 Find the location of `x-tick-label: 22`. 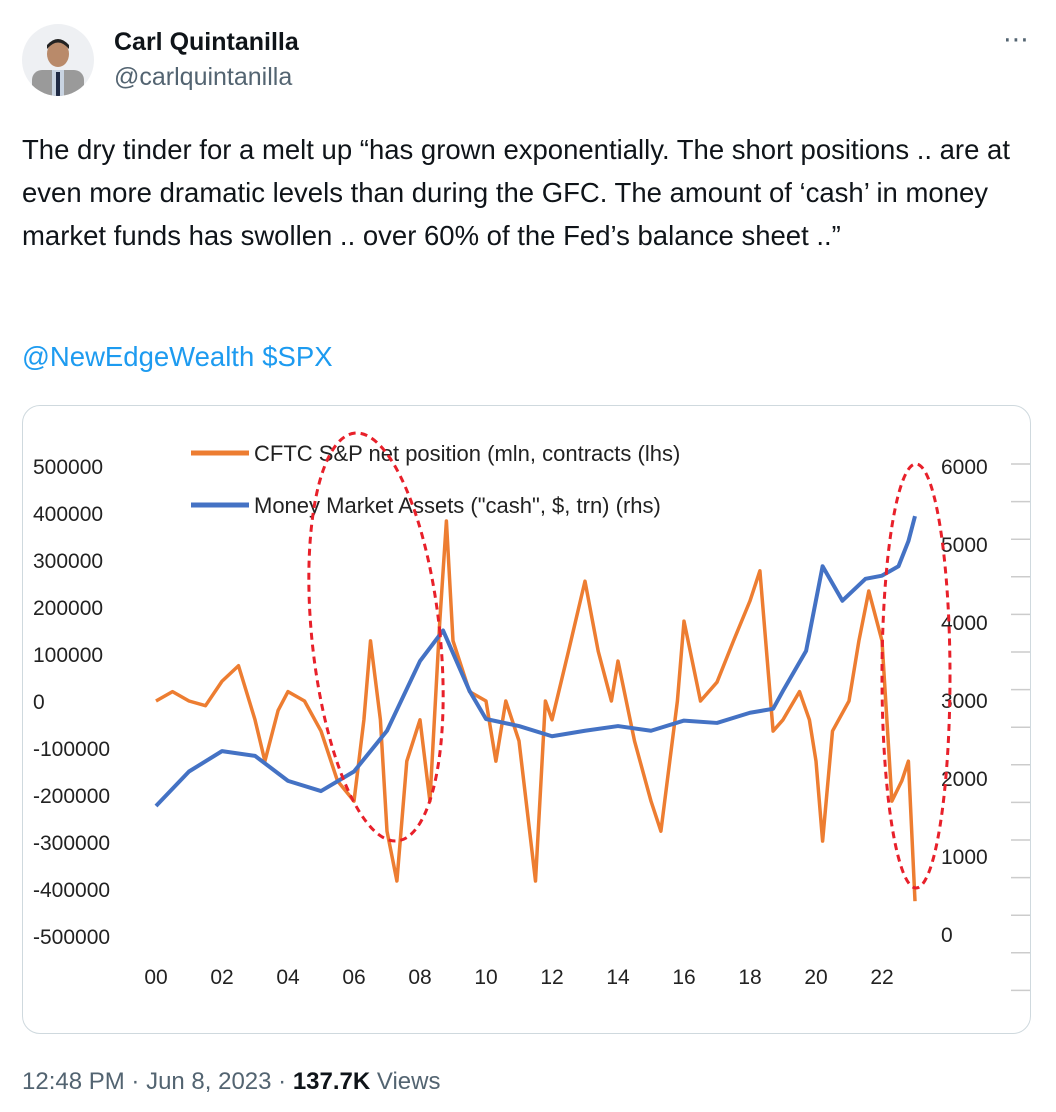

x-tick-label: 22 is located at coordinates (881, 977).